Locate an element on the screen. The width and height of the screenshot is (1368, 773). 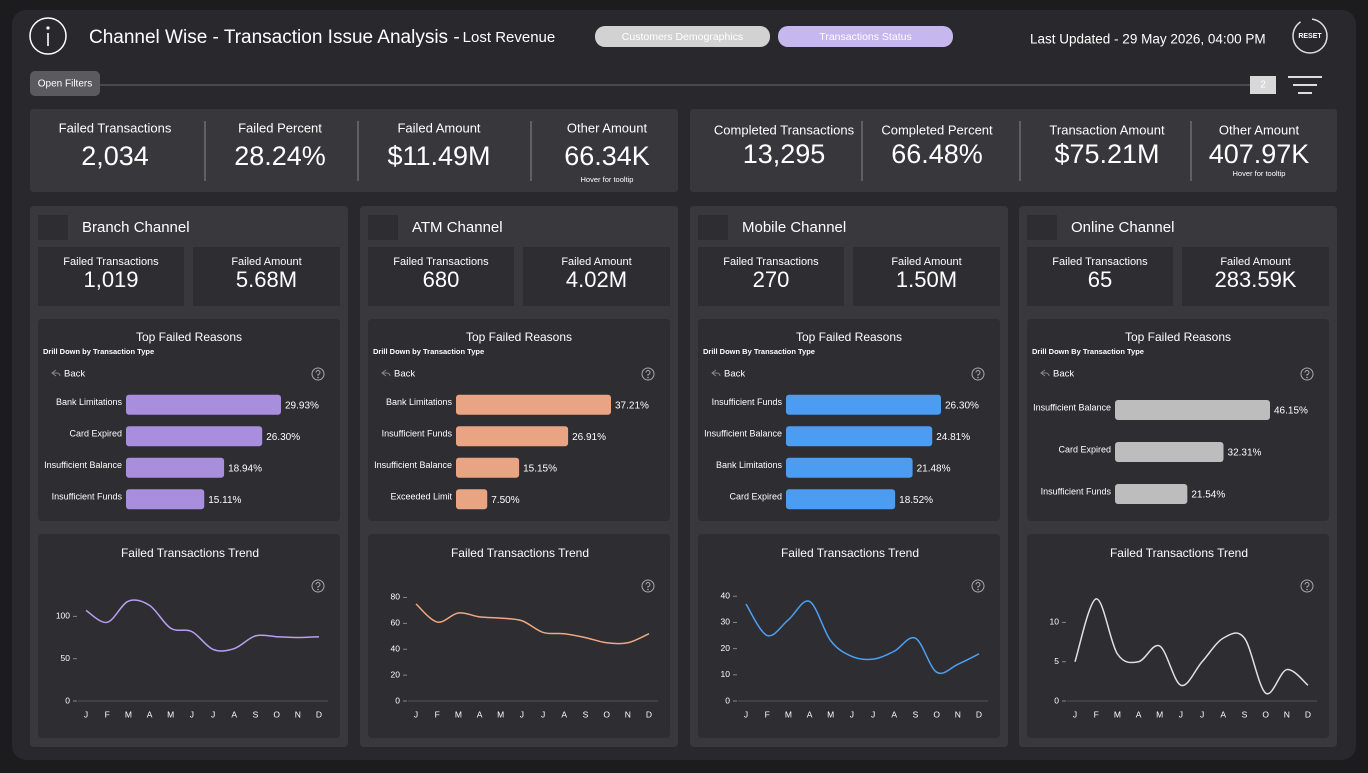
channel-kpi-value: 270 is located at coordinates (771, 279).